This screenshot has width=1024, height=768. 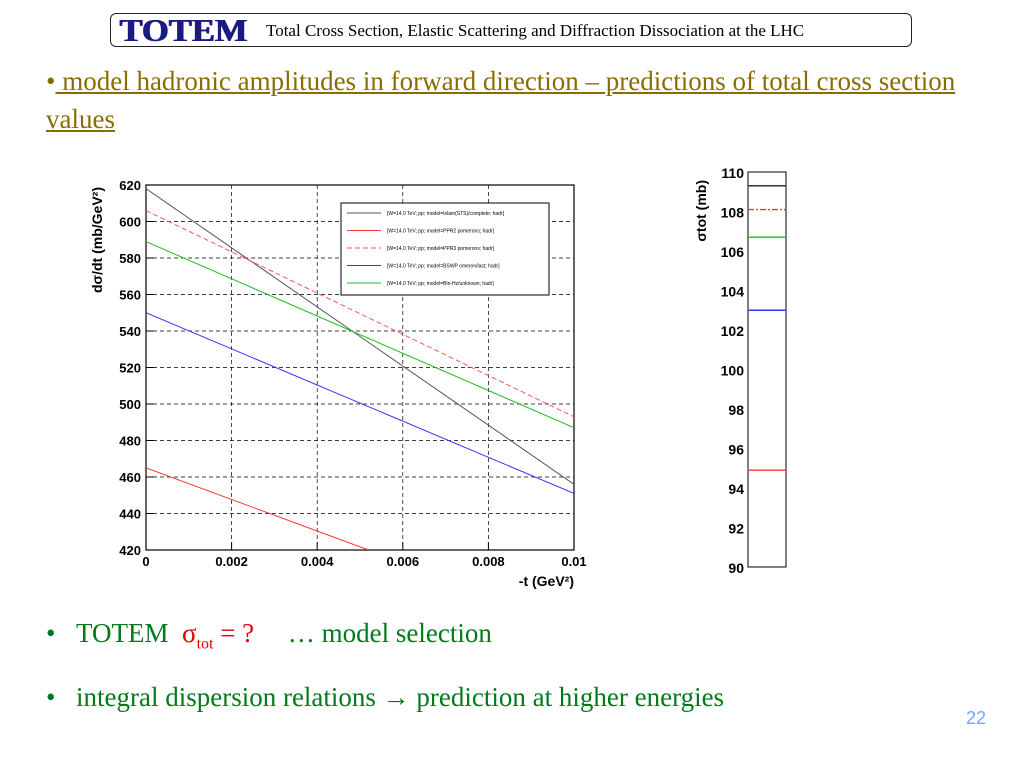 I want to click on x-axis-label: -t (GeV²), so click(x=546, y=581).